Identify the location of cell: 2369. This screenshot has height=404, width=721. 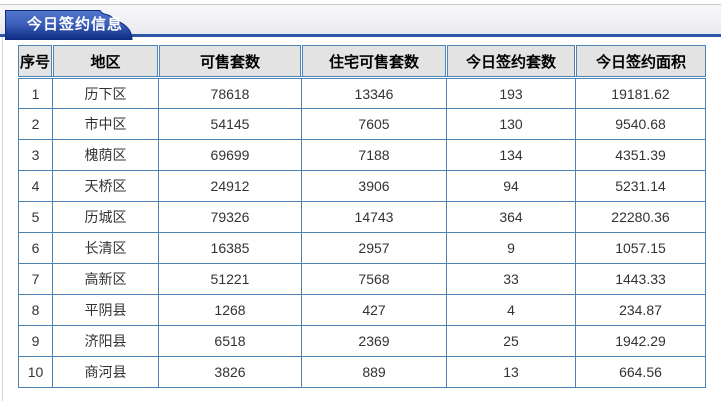
(374, 341).